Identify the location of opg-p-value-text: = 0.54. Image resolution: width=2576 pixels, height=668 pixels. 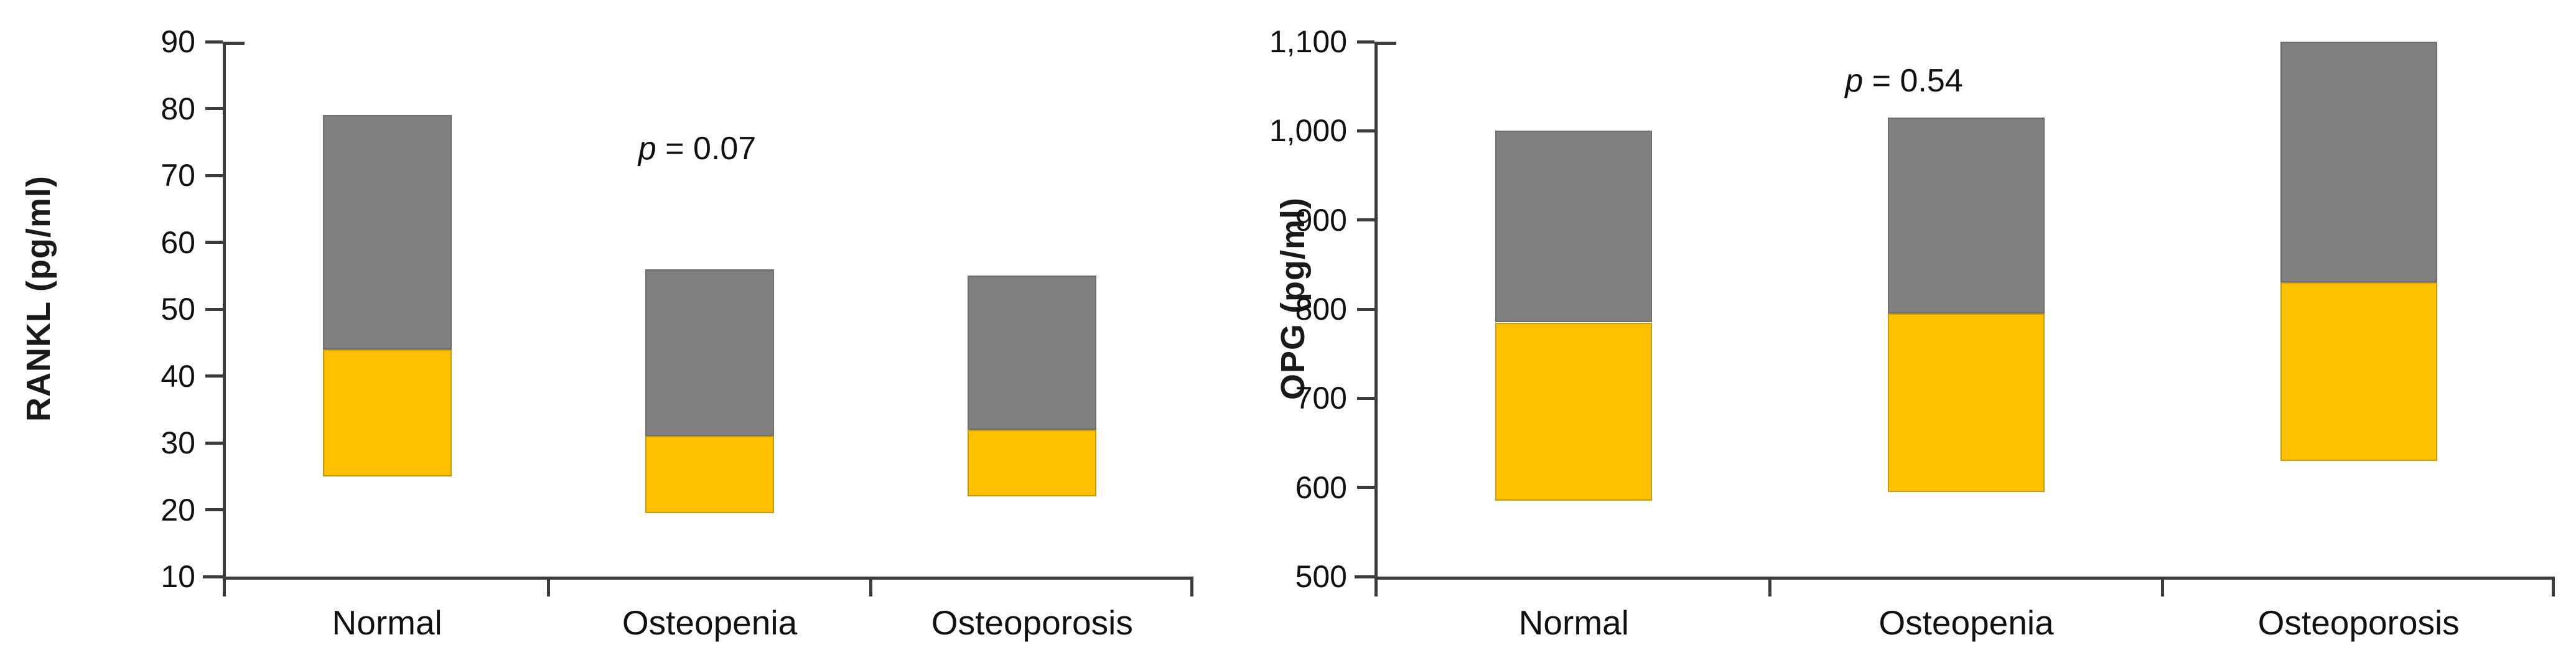
(1913, 81).